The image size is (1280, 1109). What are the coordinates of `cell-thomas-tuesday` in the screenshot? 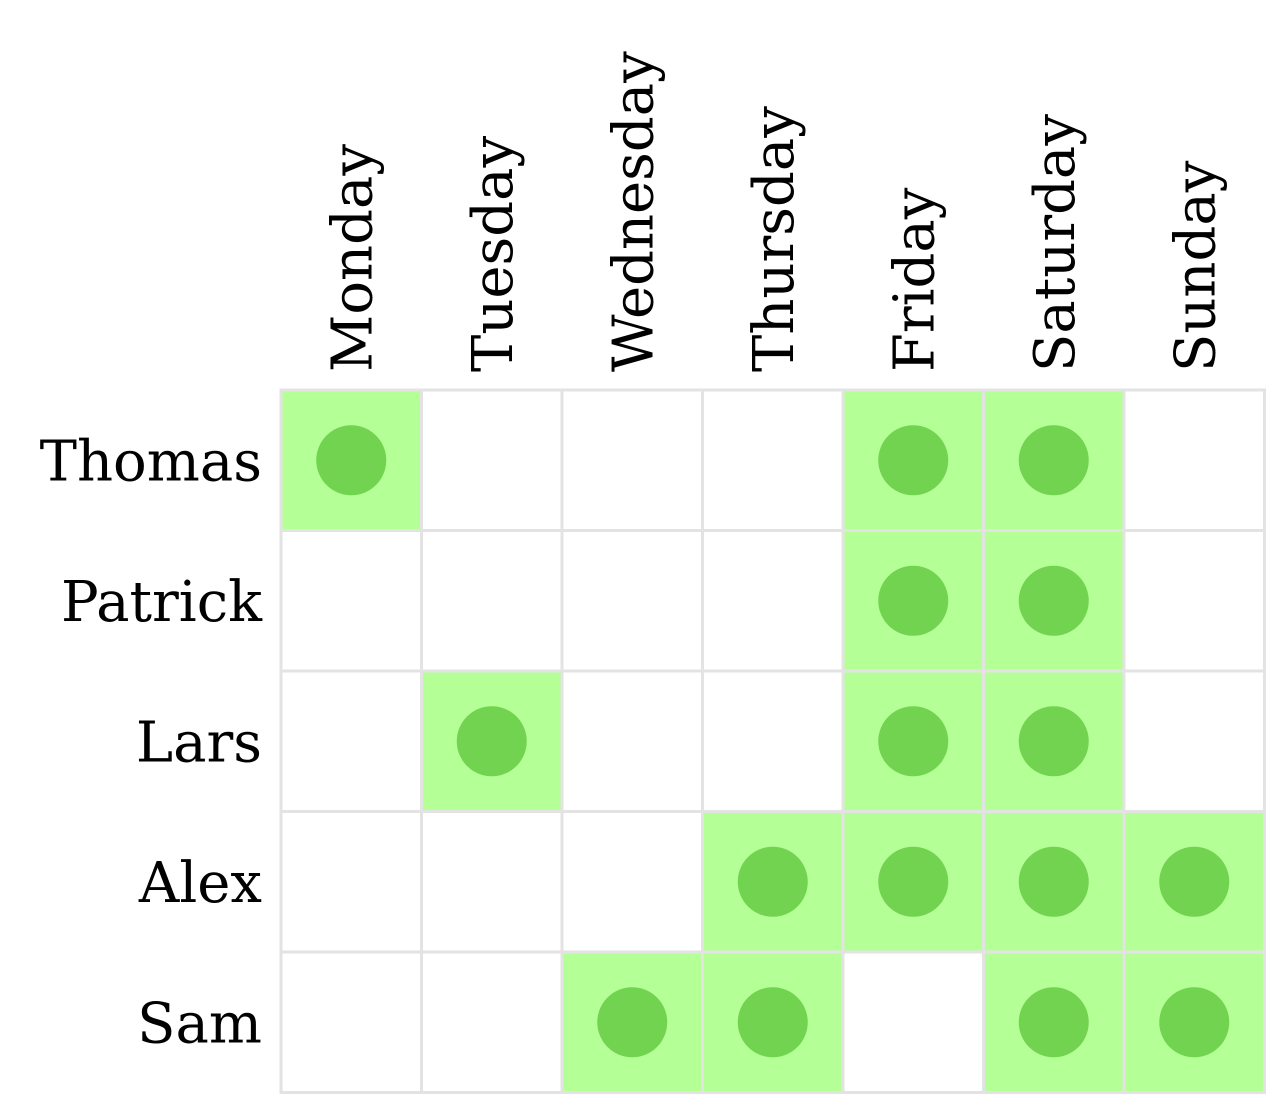 It's located at (492, 460).